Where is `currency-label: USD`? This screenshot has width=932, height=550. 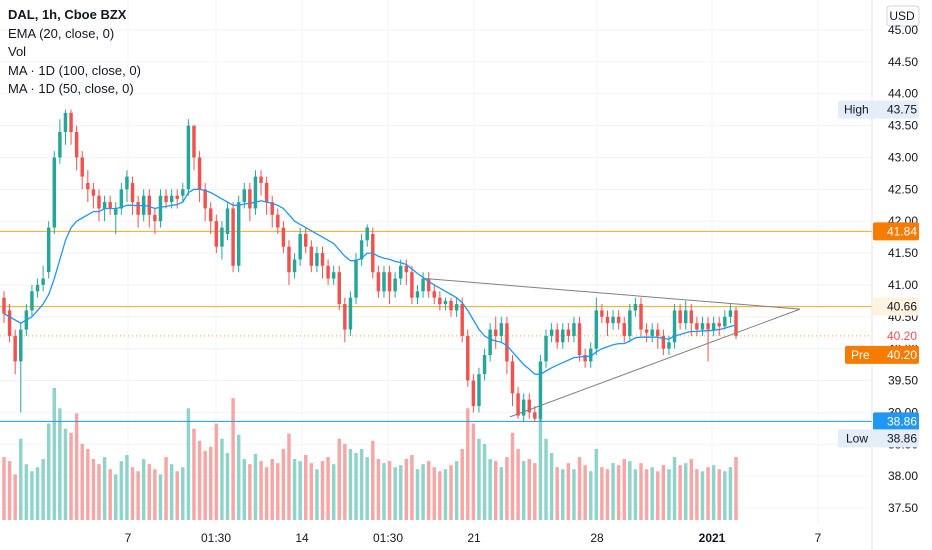 currency-label: USD is located at coordinates (902, 16).